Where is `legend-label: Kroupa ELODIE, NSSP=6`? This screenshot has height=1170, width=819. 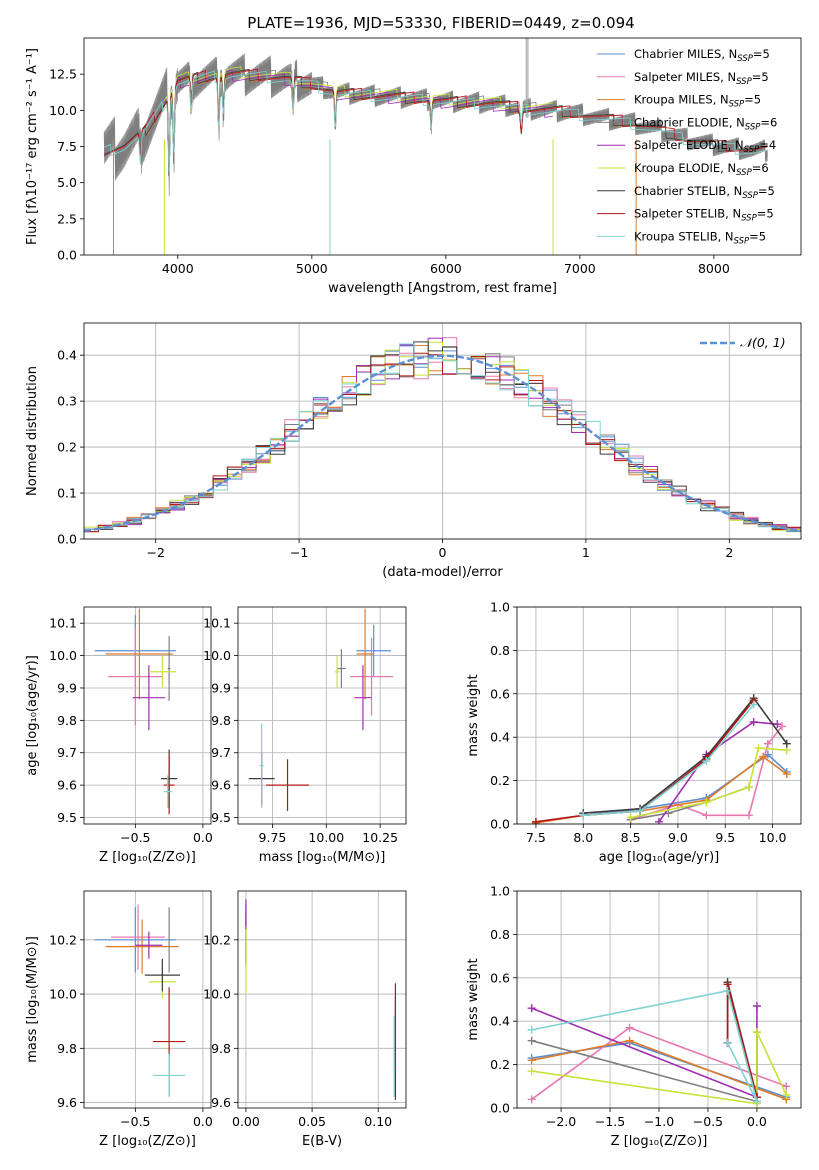
legend-label: Kroupa ELODIE, NSSP=6 is located at coordinates (701, 169).